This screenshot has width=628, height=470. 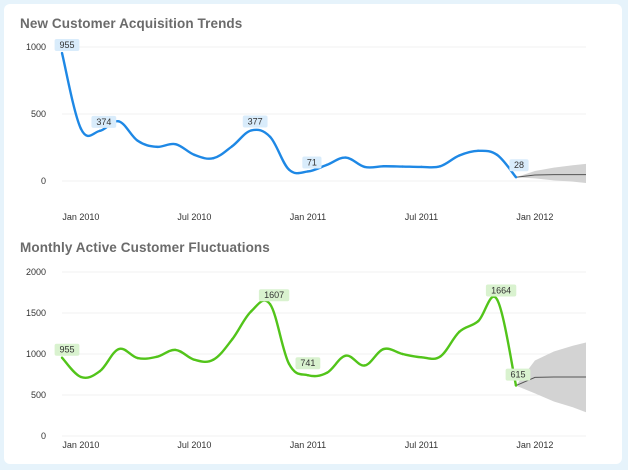 I want to click on act-data-label: 955, so click(x=67, y=349).